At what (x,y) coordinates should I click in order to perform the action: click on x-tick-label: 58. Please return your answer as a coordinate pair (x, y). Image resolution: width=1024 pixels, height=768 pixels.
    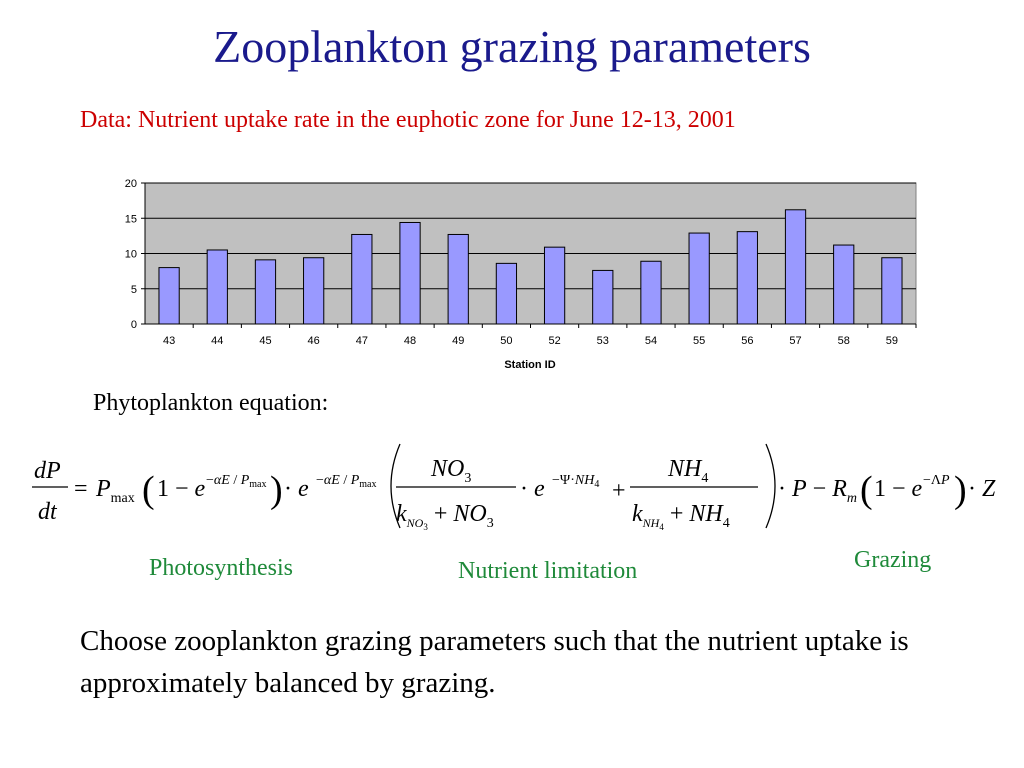
    Looking at the image, I should click on (844, 341).